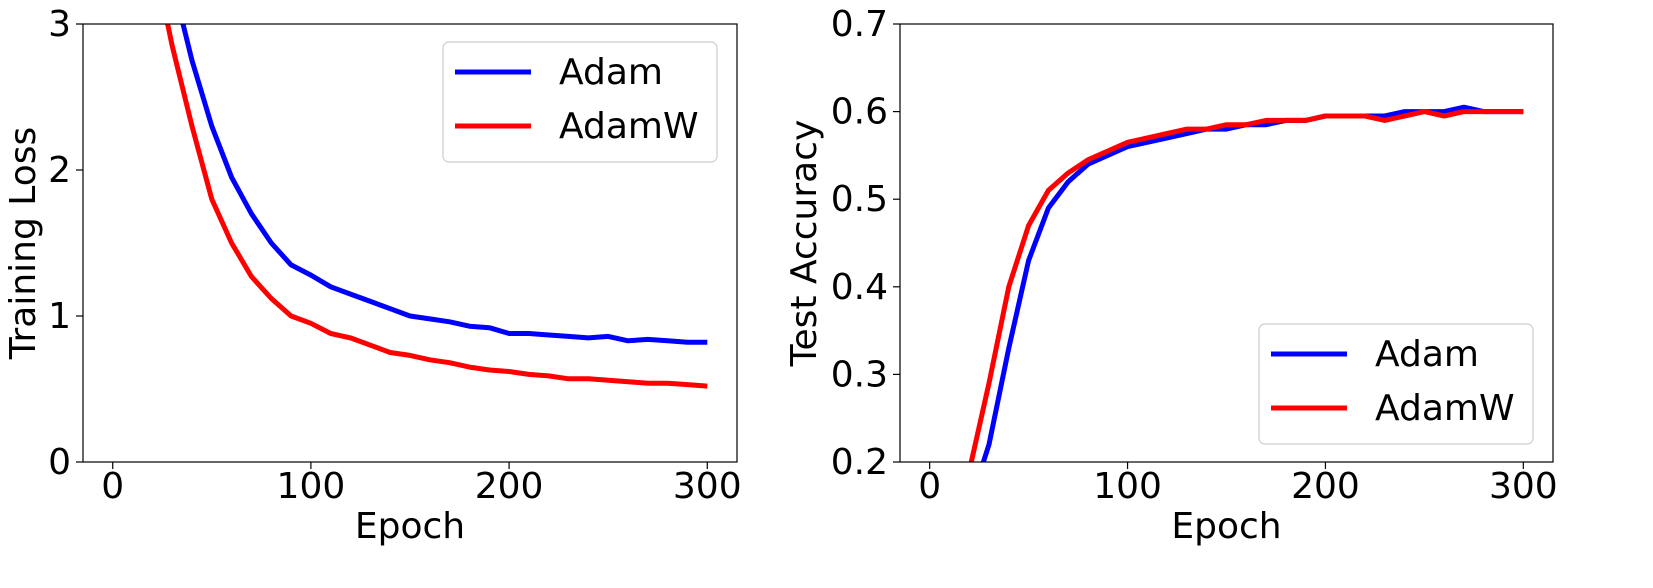 The height and width of the screenshot is (588, 1653). Describe the element at coordinates (59, 170) in the screenshot. I see `y-tick-label: 2` at that location.